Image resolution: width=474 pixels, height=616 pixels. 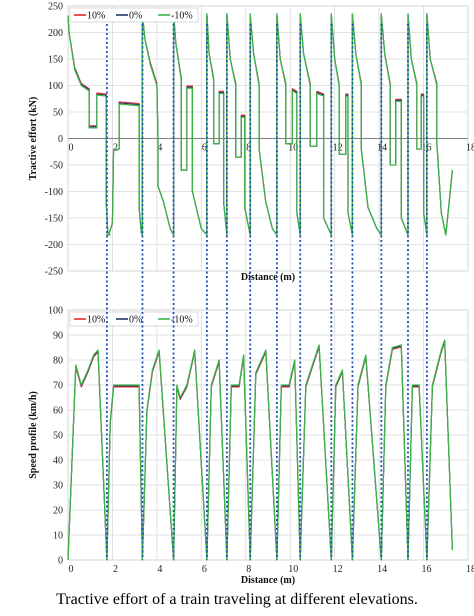 I want to click on y-tick-label: 10, so click(x=58, y=536).